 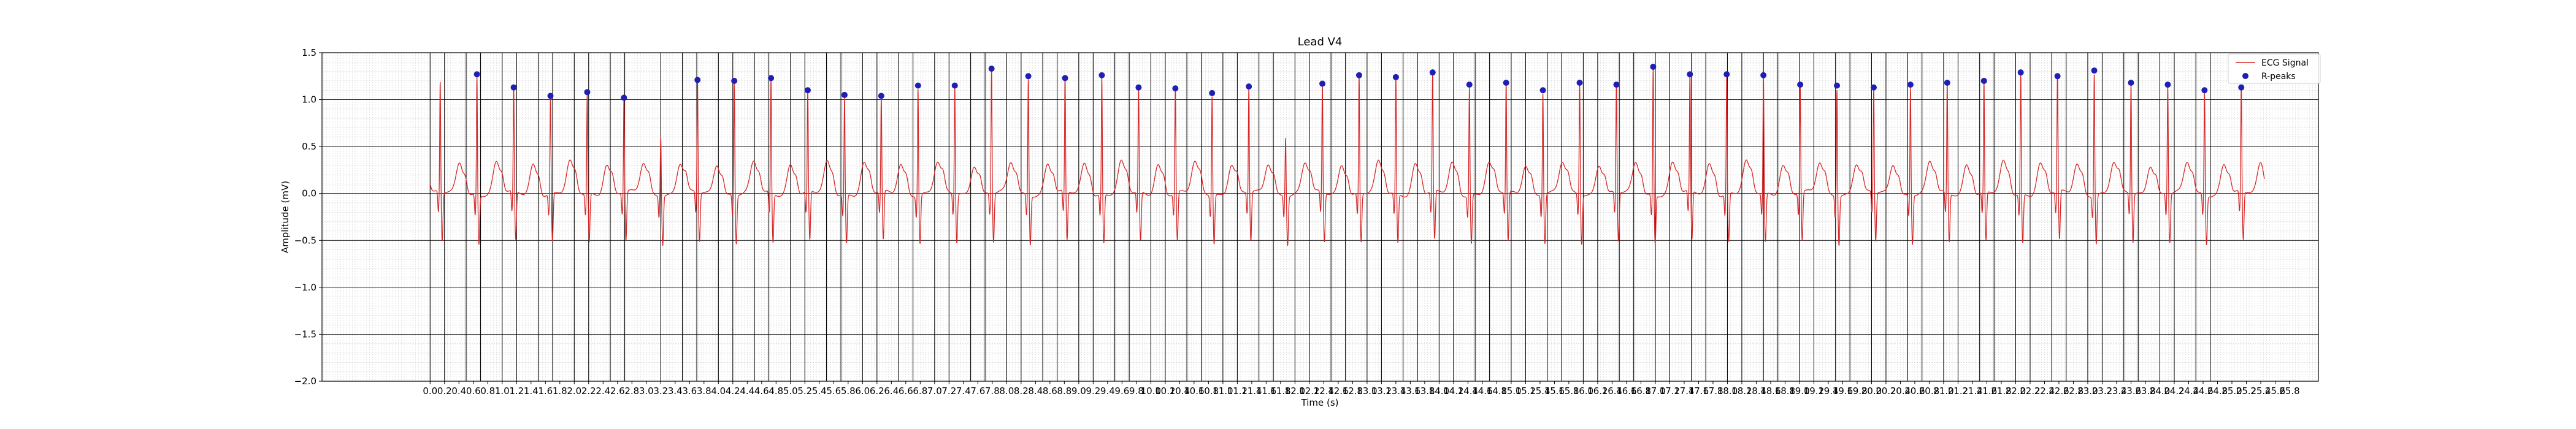 What do you see at coordinates (790, 391) in the screenshot?
I see `x-tick-label: 5.0` at bounding box center [790, 391].